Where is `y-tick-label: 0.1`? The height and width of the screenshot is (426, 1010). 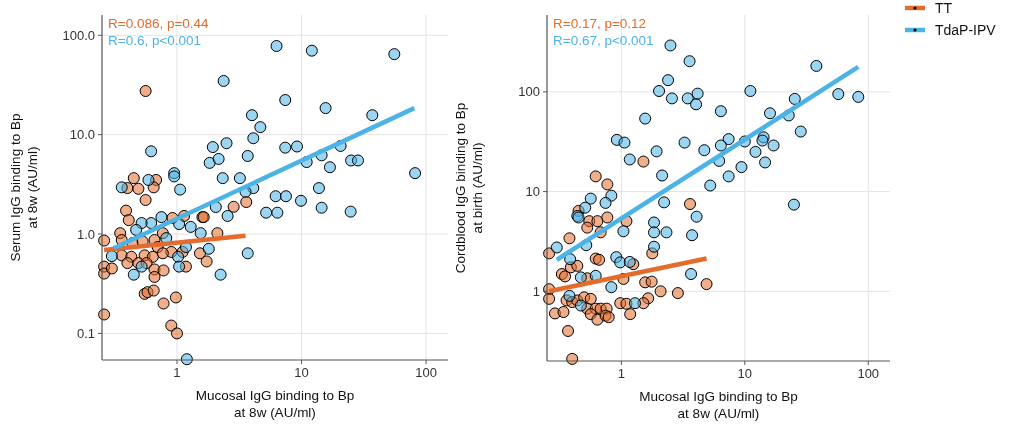
y-tick-label: 0.1 is located at coordinates (85, 333).